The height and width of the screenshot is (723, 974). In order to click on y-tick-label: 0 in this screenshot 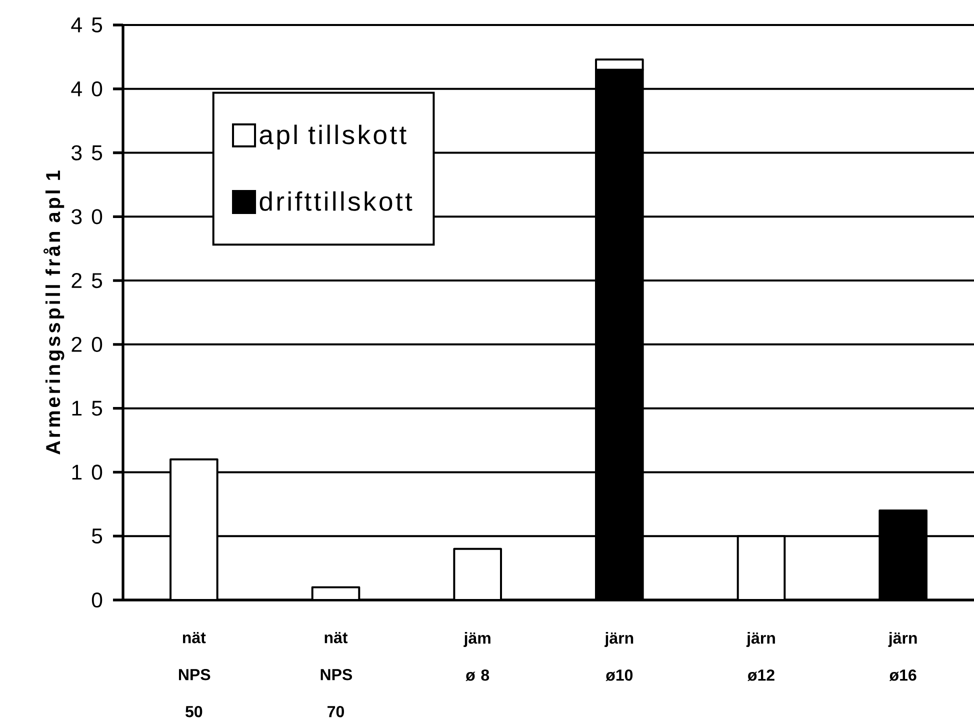, I will do `click(97, 600)`.